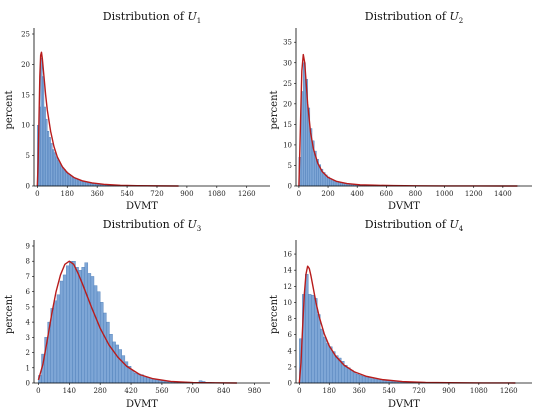  What do you see at coordinates (28, 277) in the screenshot?
I see `y-tick-label: 7` at bounding box center [28, 277].